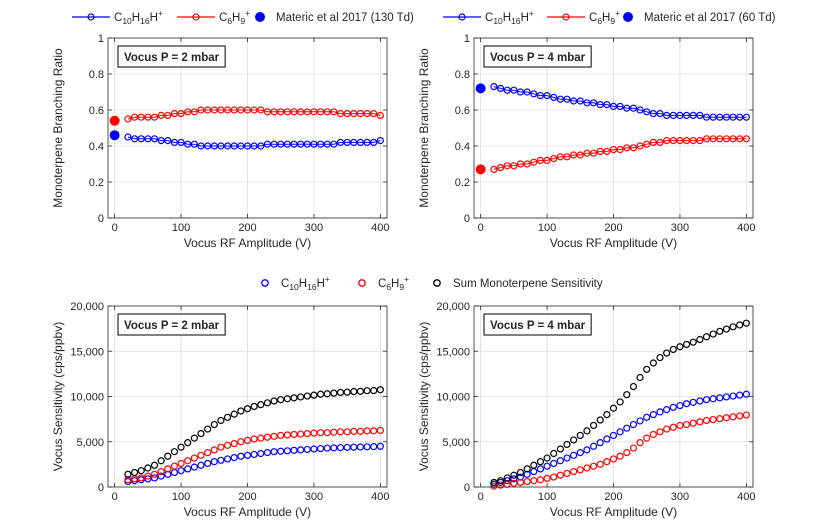 The width and height of the screenshot is (832, 531). What do you see at coordinates (537, 324) in the screenshot?
I see `annotation-box` at bounding box center [537, 324].